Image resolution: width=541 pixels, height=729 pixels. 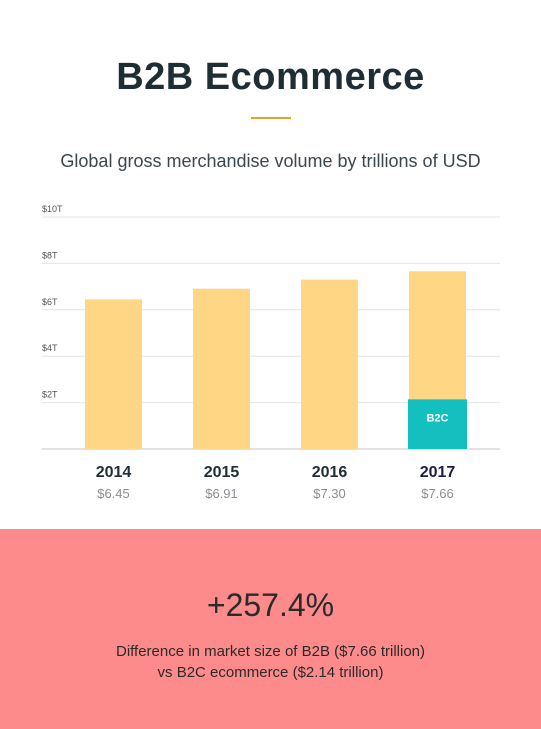 What do you see at coordinates (114, 472) in the screenshot?
I see `x-tick-label: 2014` at bounding box center [114, 472].